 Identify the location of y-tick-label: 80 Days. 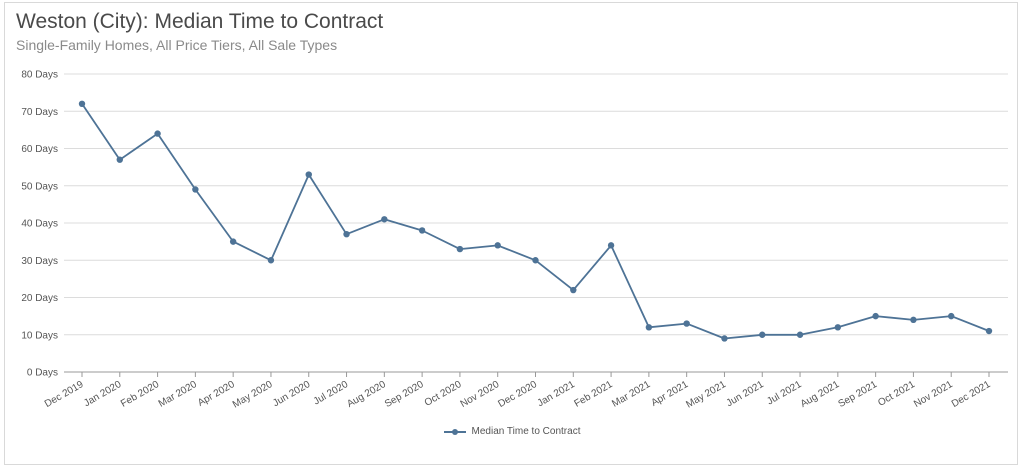
(39, 75).